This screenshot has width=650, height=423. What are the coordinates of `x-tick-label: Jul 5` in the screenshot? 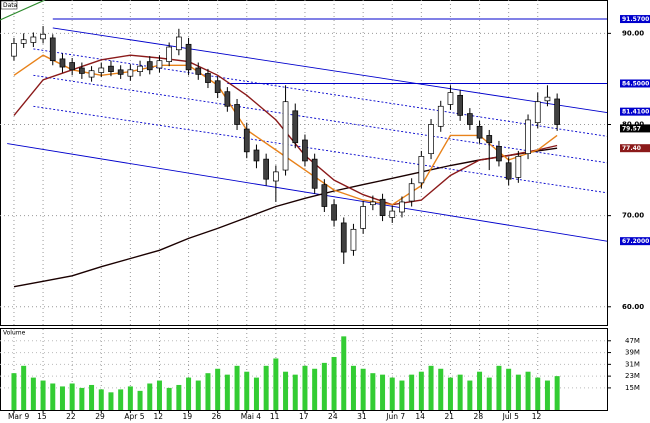 It's located at (510, 416).